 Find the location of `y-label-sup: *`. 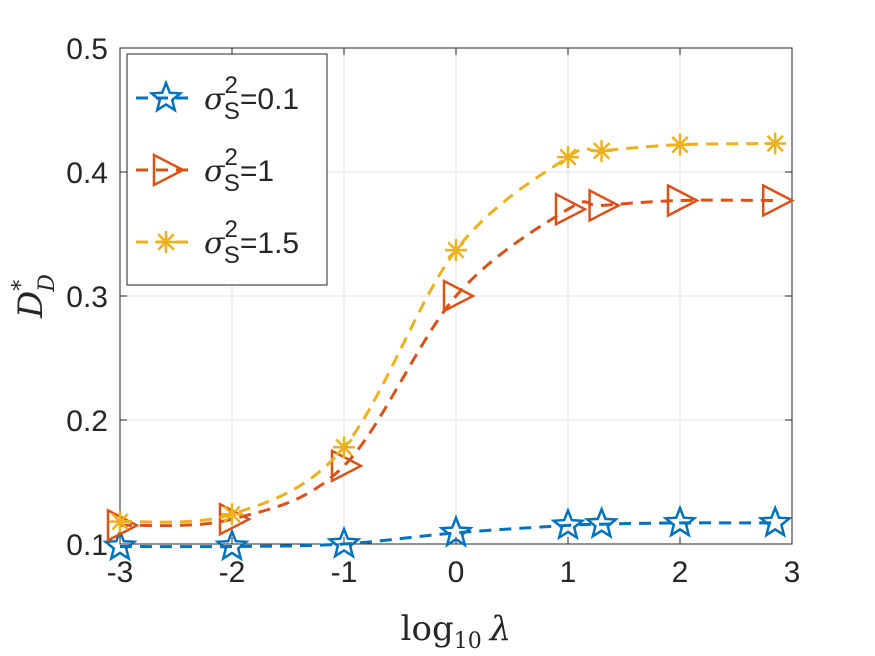

y-label-sup: * is located at coordinates (21, 285).